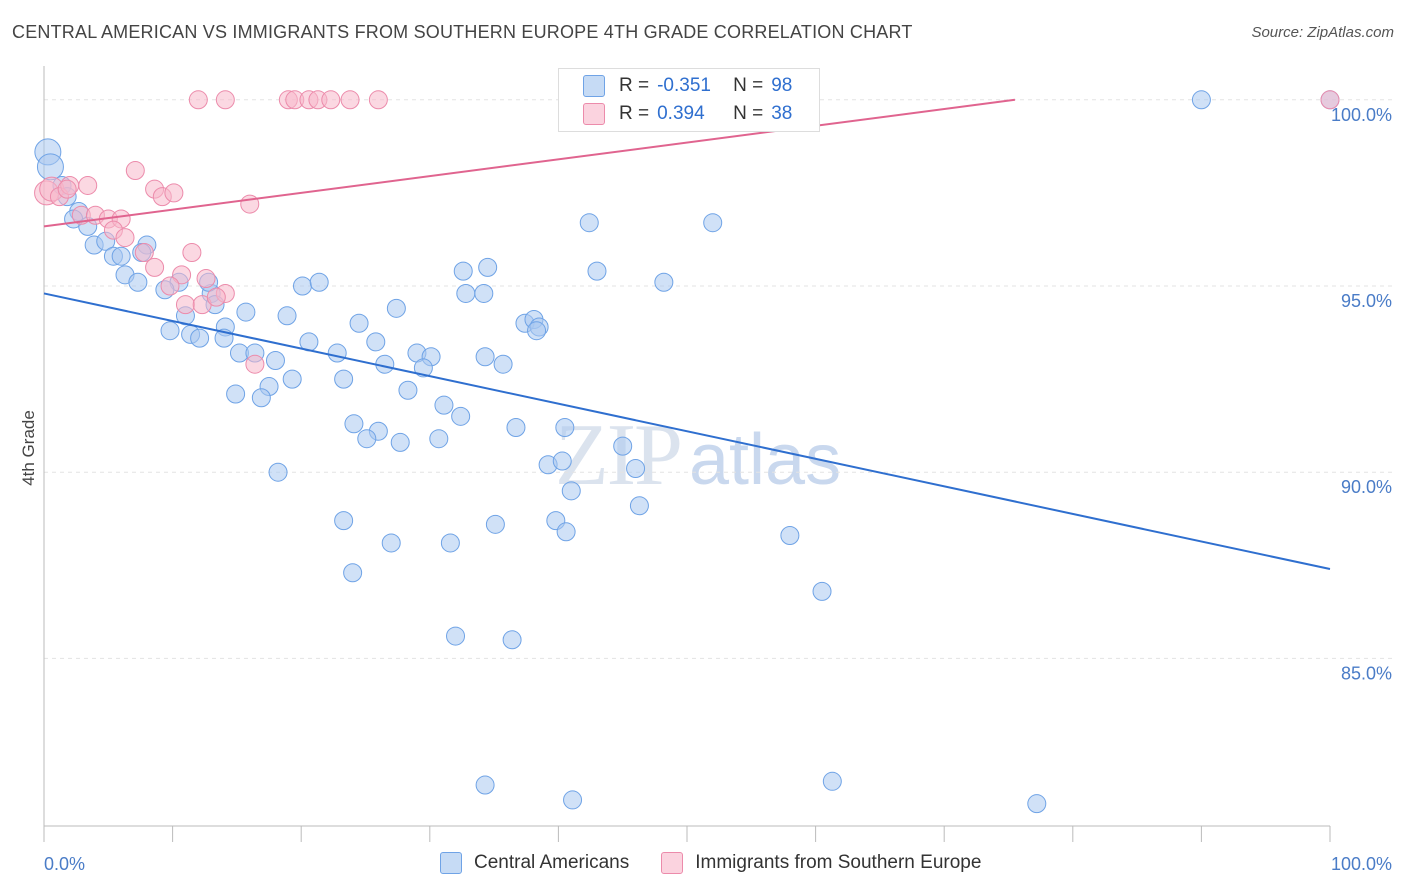 Image resolution: width=1406 pixels, height=892 pixels. I want to click on trend-line-southern-europe, so click(529, 163).